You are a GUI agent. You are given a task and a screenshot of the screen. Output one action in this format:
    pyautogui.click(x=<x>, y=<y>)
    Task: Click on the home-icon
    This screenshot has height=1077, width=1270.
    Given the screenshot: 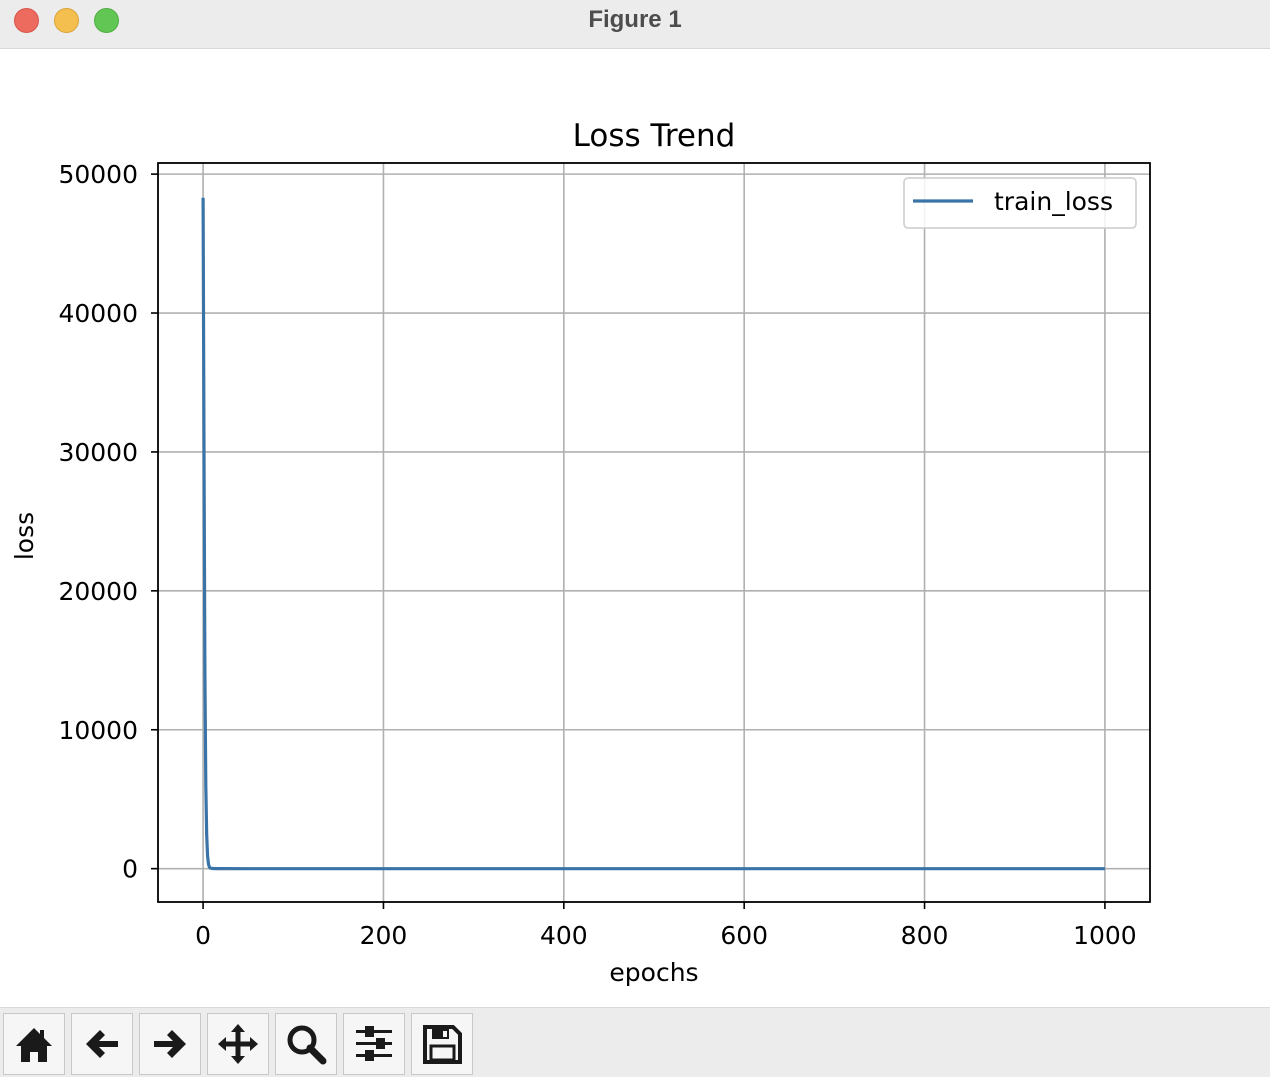 What is the action you would take?
    pyautogui.click(x=34, y=1045)
    